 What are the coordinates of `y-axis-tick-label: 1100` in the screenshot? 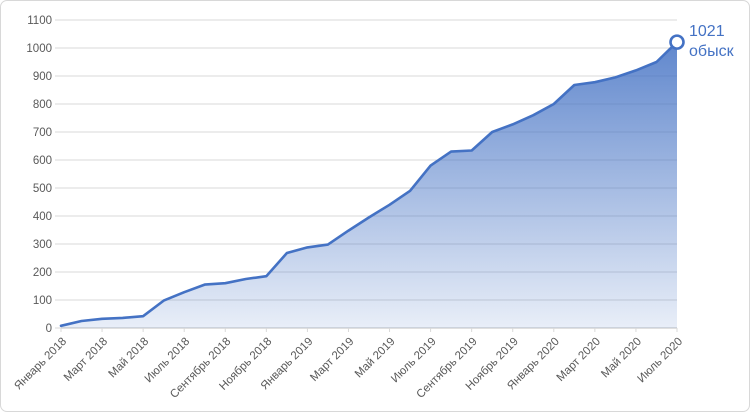 It's located at (39, 21).